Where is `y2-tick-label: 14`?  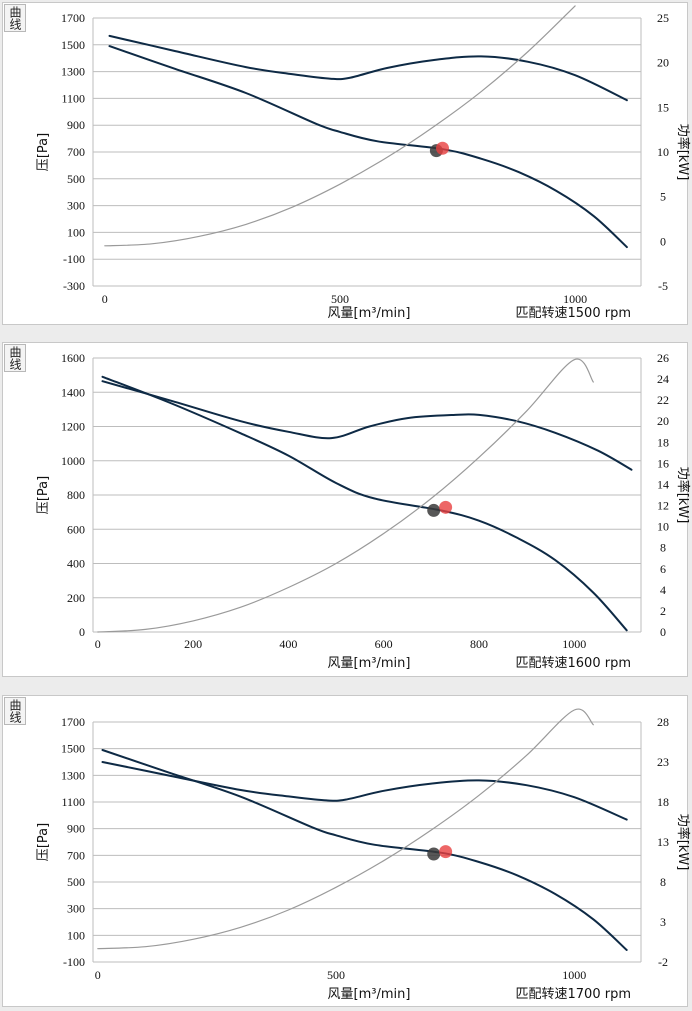 y2-tick-label: 14 is located at coordinates (663, 484).